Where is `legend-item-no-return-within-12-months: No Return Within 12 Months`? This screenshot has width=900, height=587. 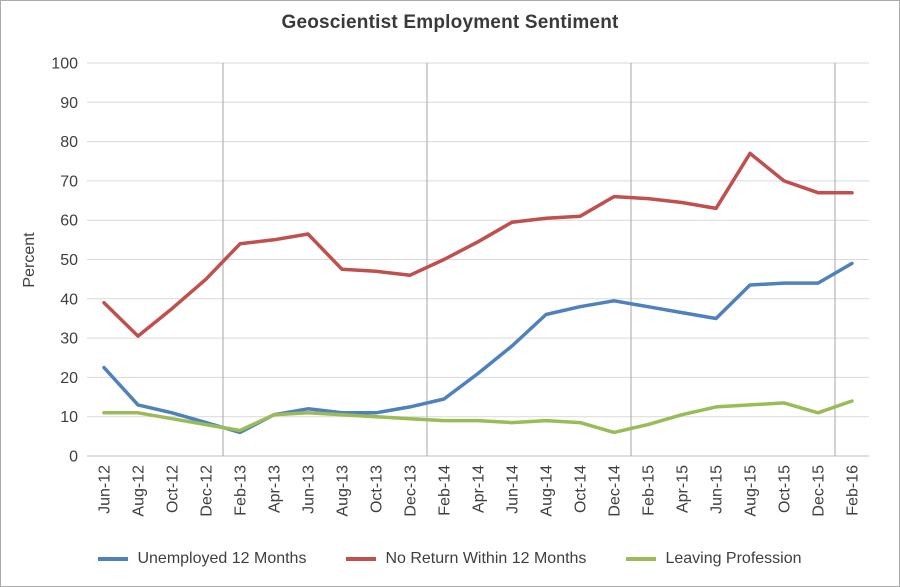
legend-item-no-return-within-12-months: No Return Within 12 Months is located at coordinates (466, 559).